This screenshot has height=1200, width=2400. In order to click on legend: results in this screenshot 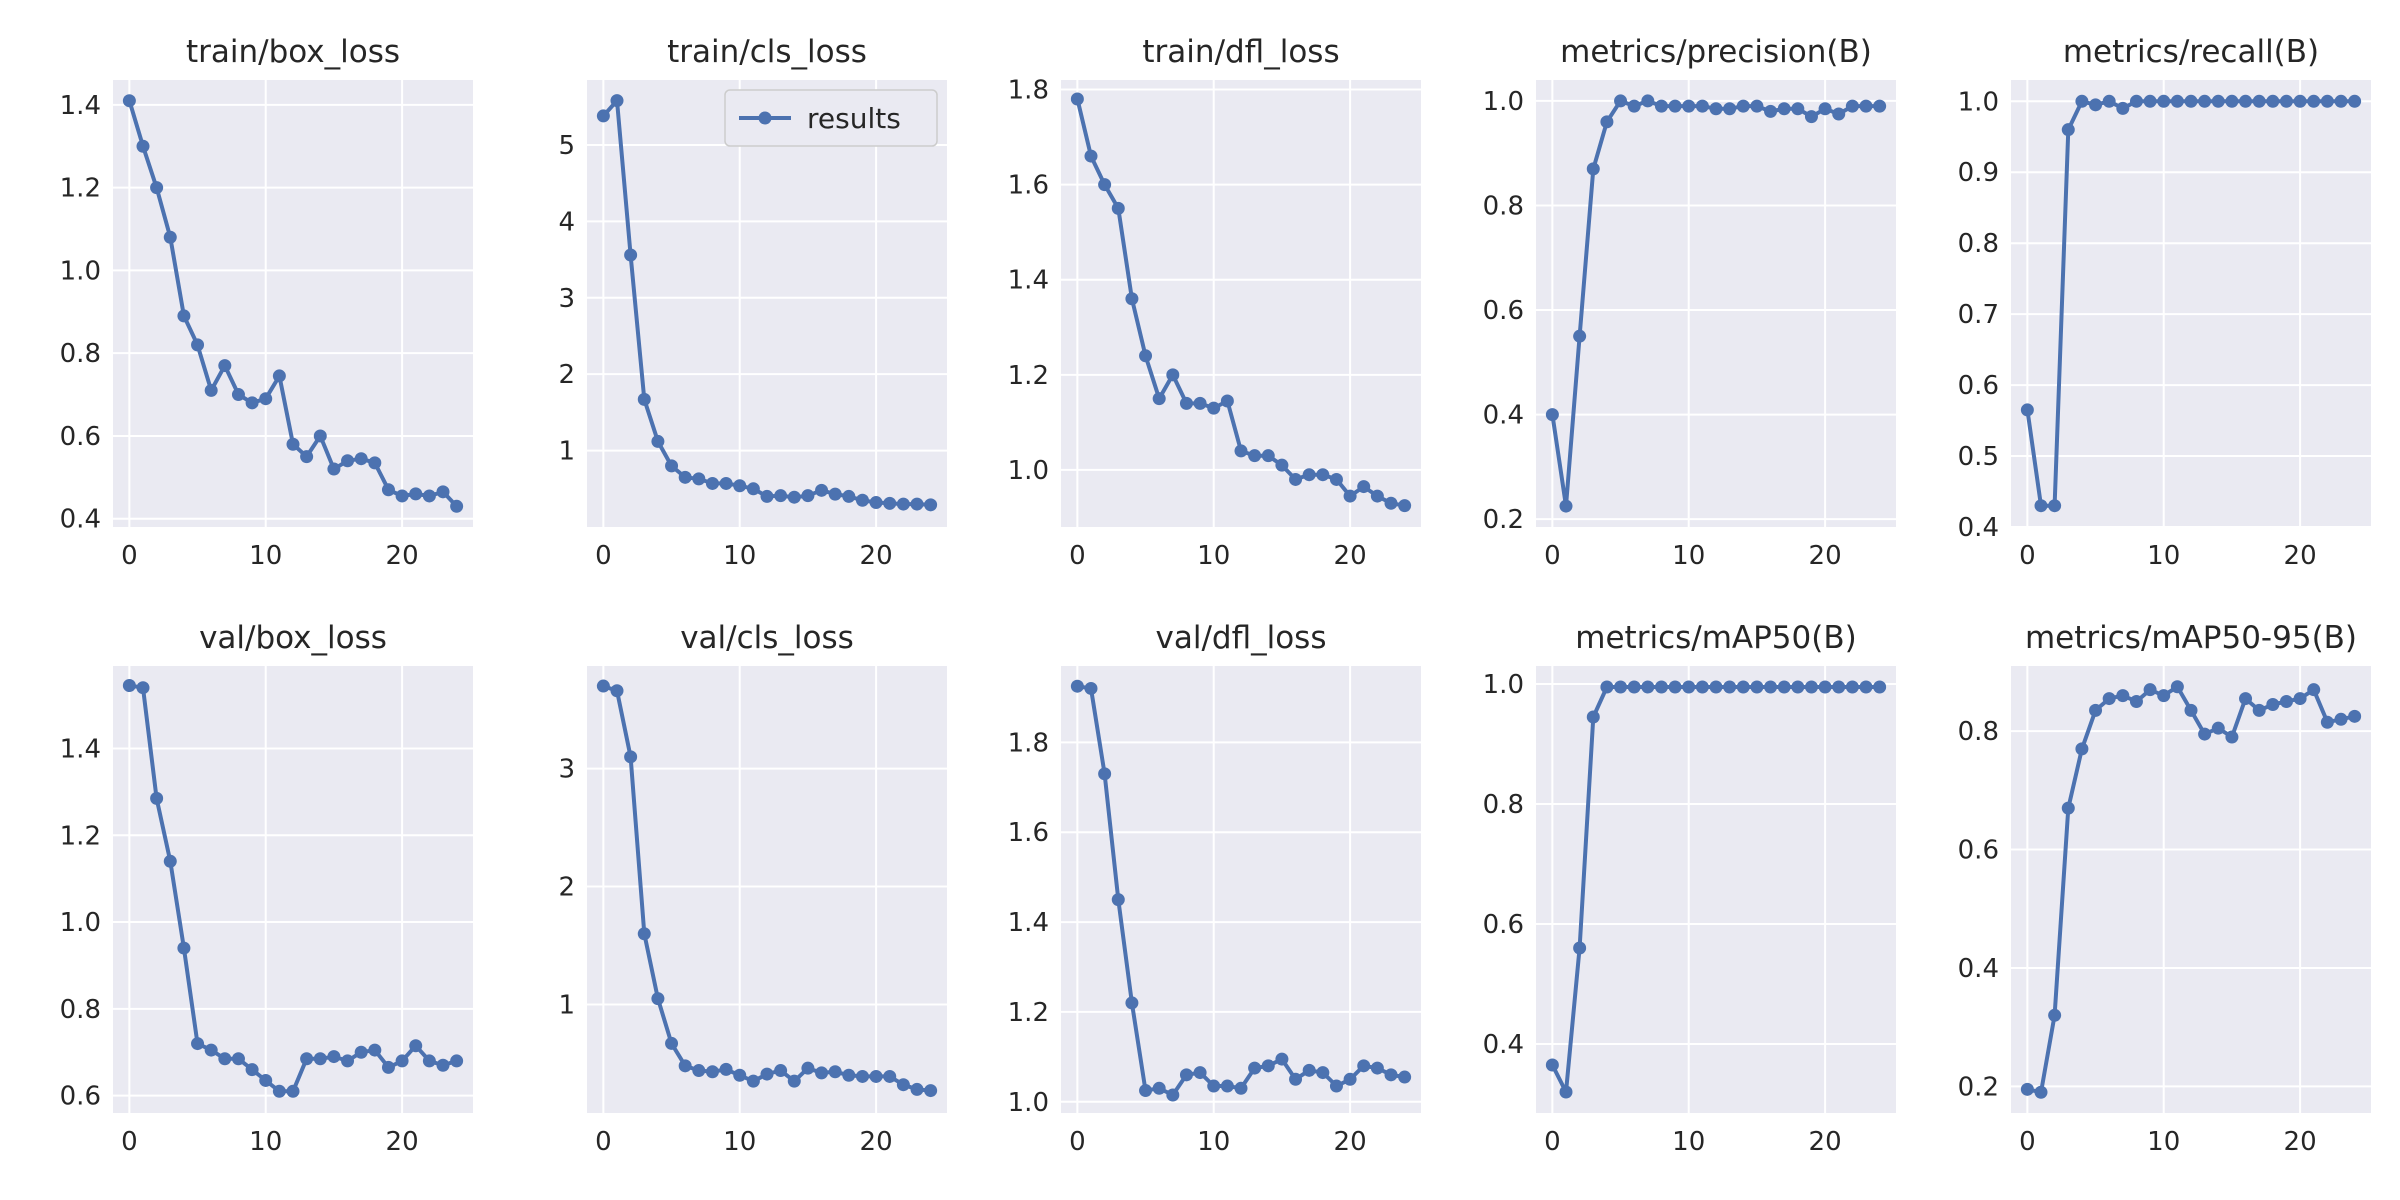, I will do `click(831, 118)`.